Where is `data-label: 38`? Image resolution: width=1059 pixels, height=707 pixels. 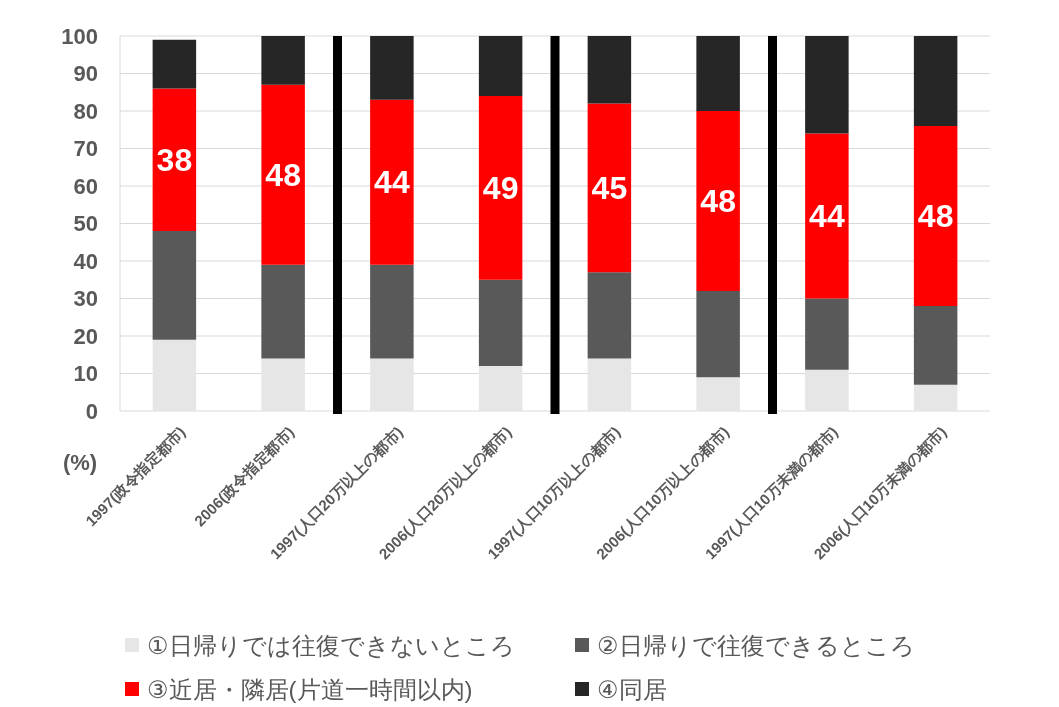 data-label: 38 is located at coordinates (174, 159).